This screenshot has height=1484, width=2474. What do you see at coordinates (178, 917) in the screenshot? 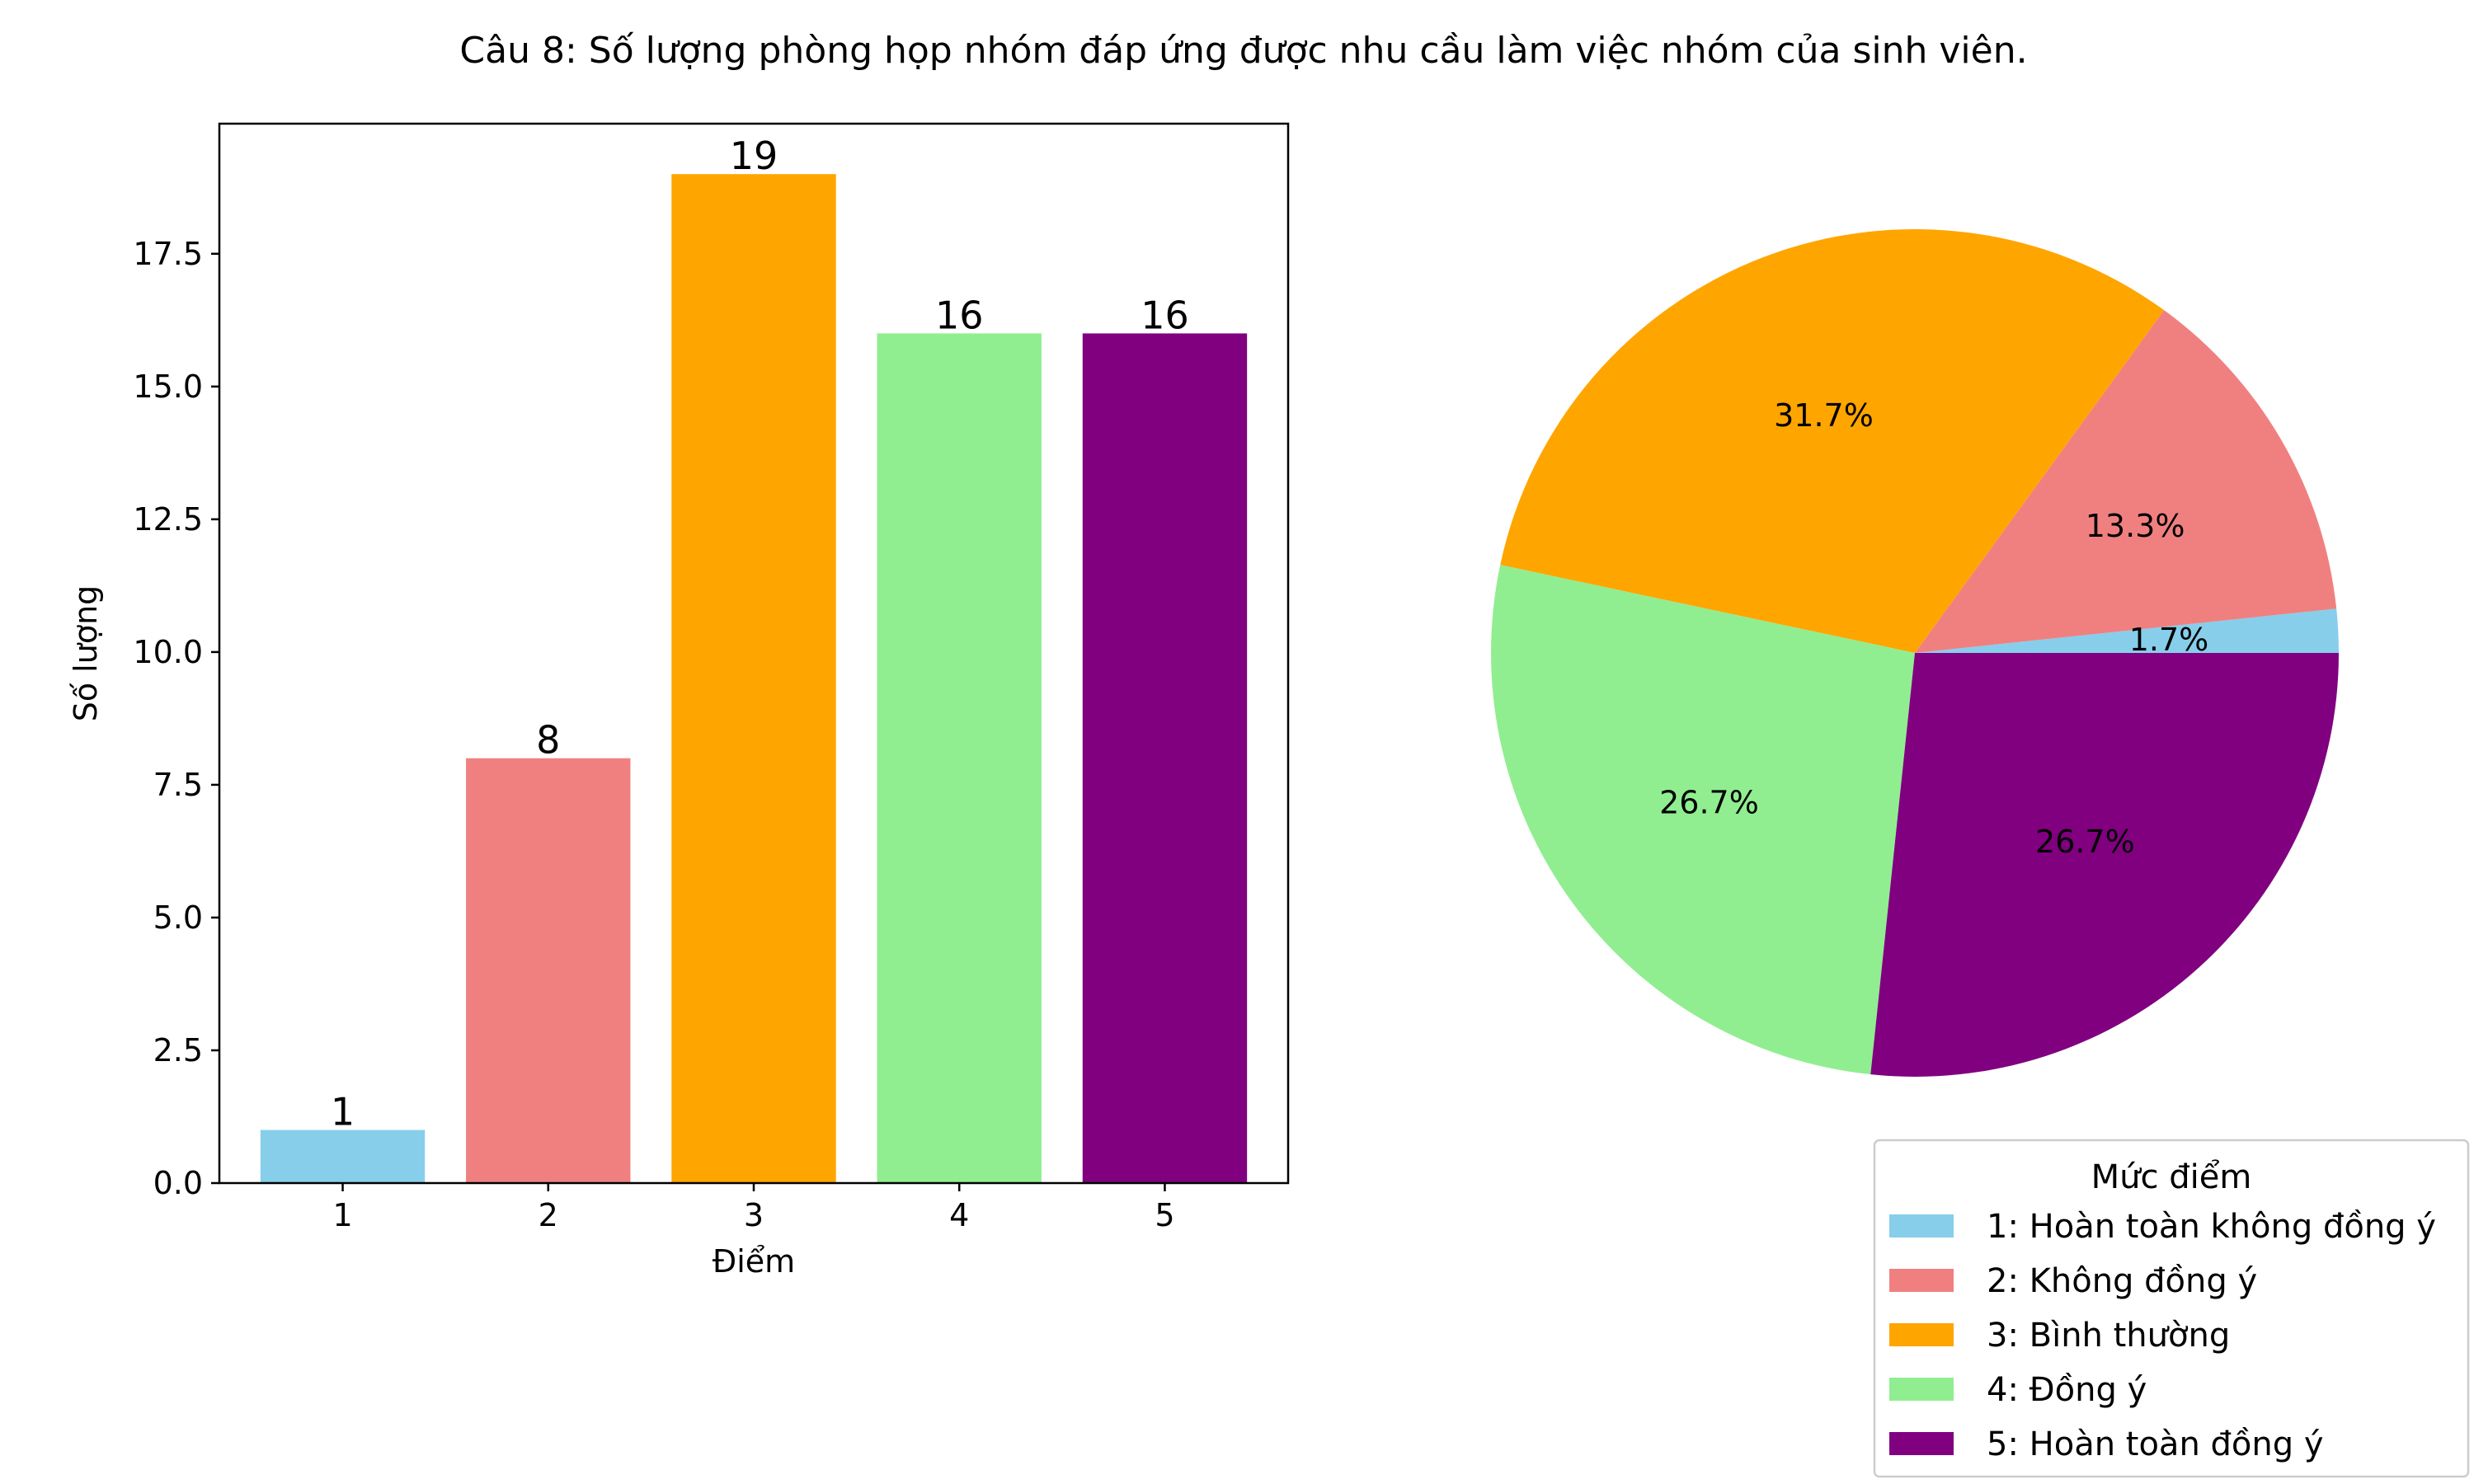
I see `y-tick-label: 5.0` at bounding box center [178, 917].